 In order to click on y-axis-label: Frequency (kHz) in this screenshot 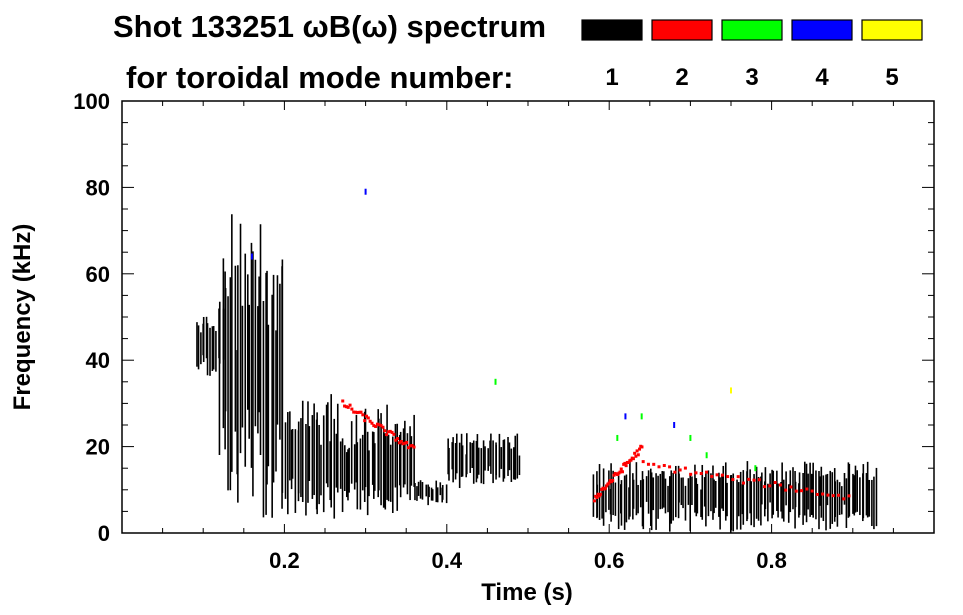, I will do `click(22, 317)`.